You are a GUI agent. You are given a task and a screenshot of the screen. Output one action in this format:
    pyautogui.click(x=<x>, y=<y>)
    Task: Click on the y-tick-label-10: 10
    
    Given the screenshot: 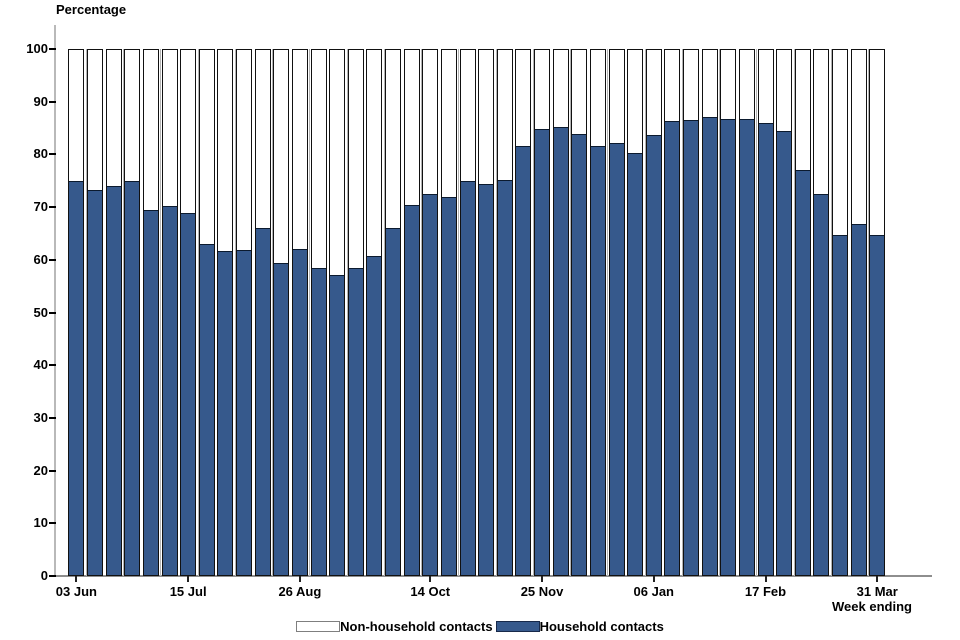 What is the action you would take?
    pyautogui.click(x=40, y=523)
    